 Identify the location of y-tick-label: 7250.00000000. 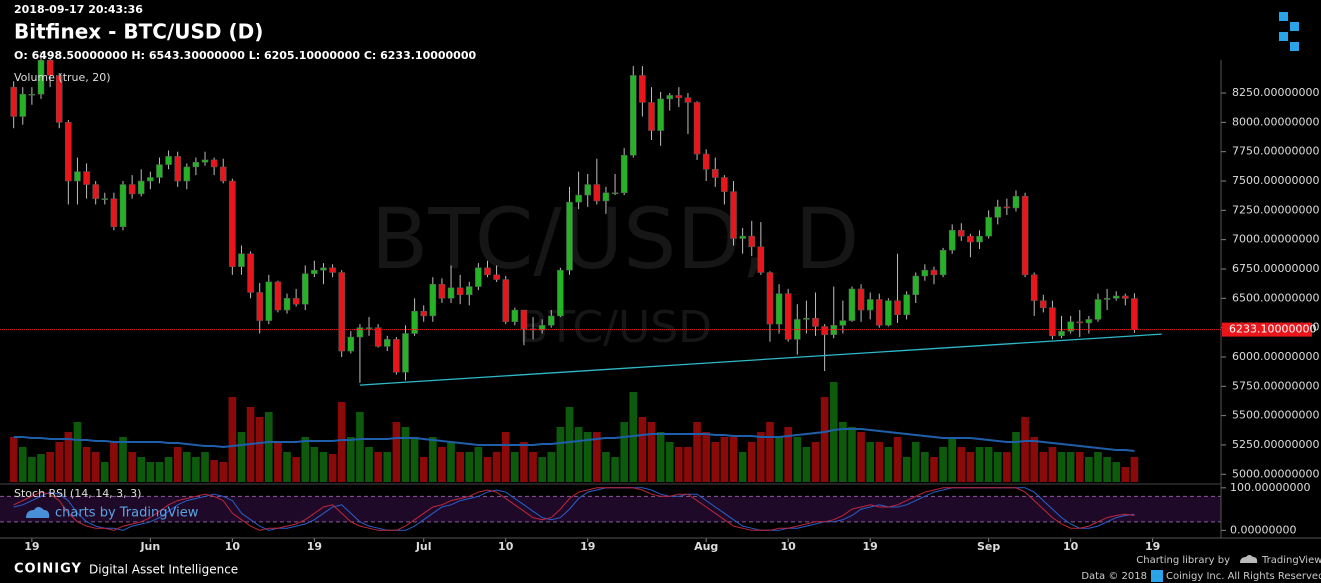
(1275, 209).